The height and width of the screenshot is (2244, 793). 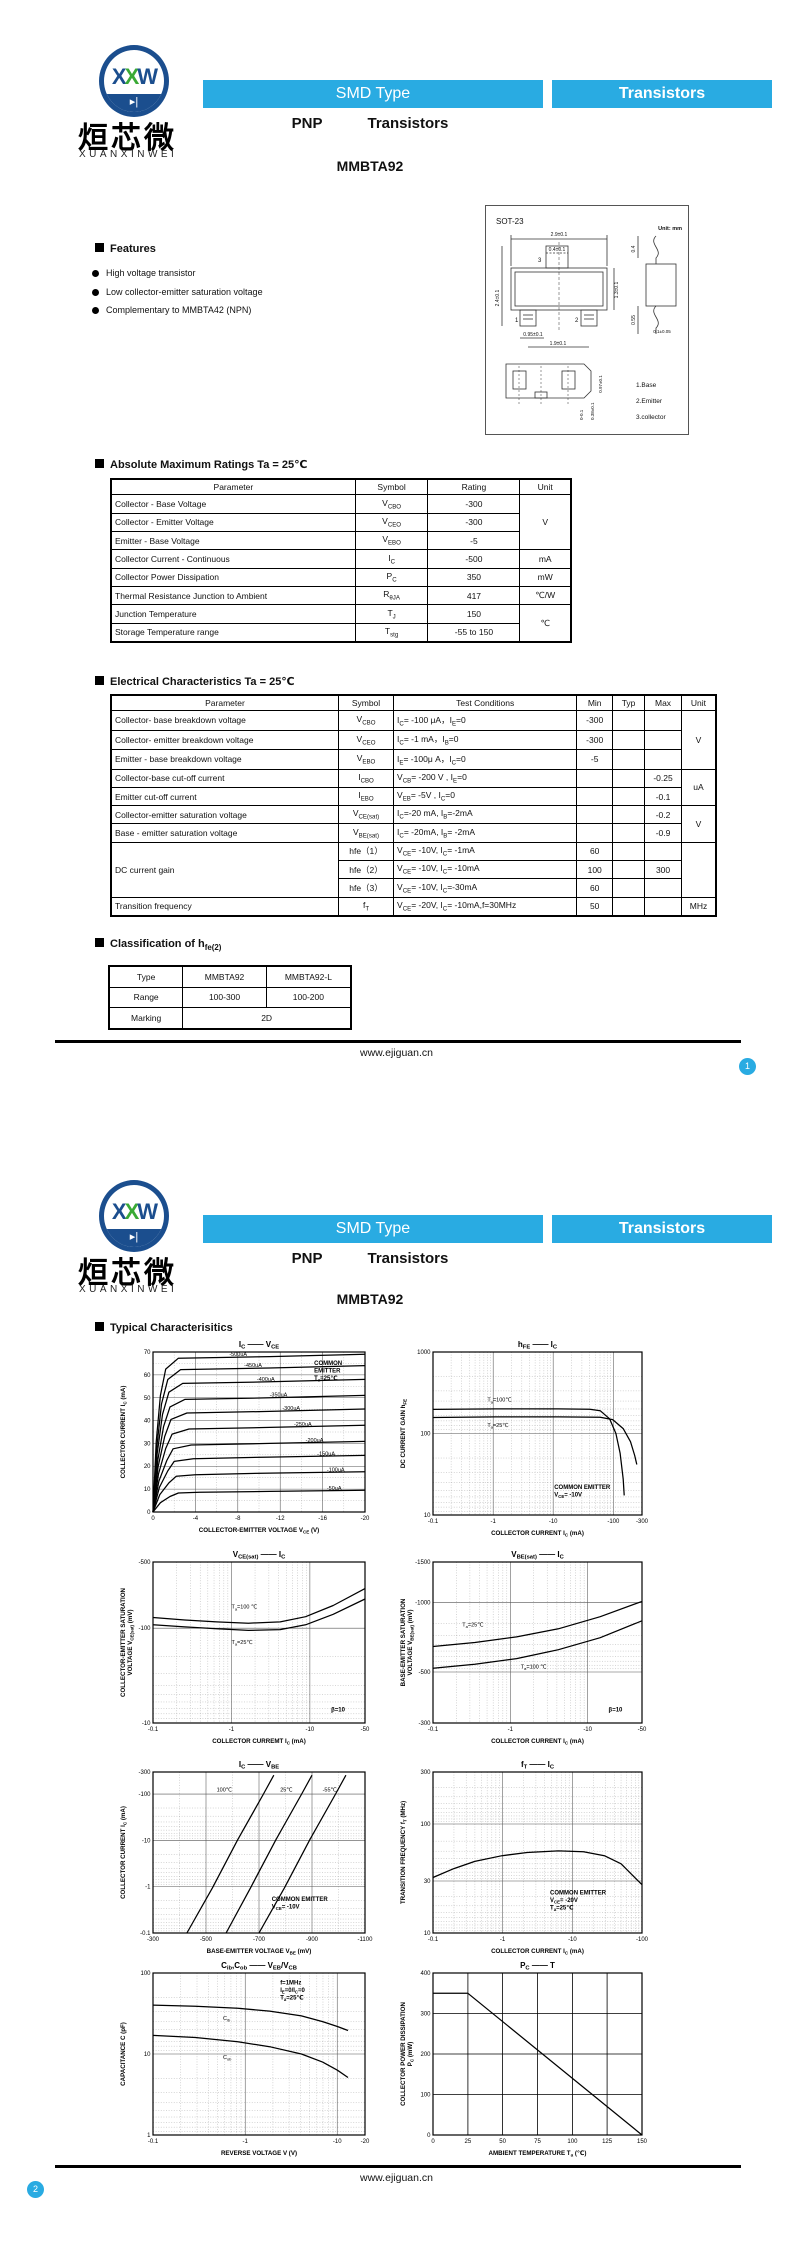 What do you see at coordinates (253, 1366) in the screenshot?
I see `svg-text: -450uA` at bounding box center [253, 1366].